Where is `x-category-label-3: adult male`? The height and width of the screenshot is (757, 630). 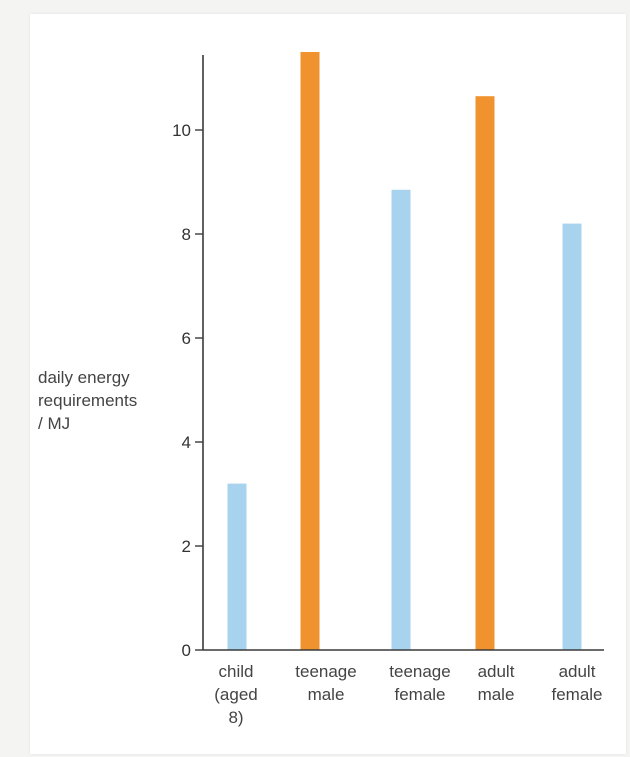
x-category-label-3: adult male is located at coordinates (496, 683).